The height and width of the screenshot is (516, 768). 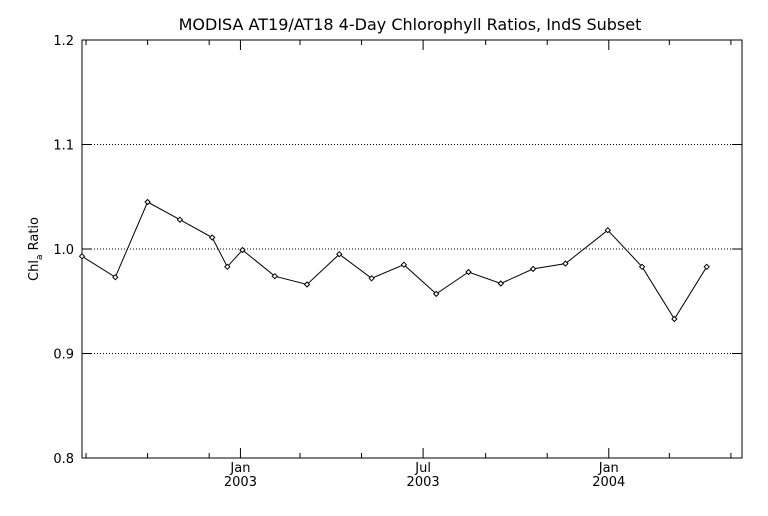 What do you see at coordinates (40, 258) in the screenshot?
I see `y-axis-label-subscript: a` at bounding box center [40, 258].